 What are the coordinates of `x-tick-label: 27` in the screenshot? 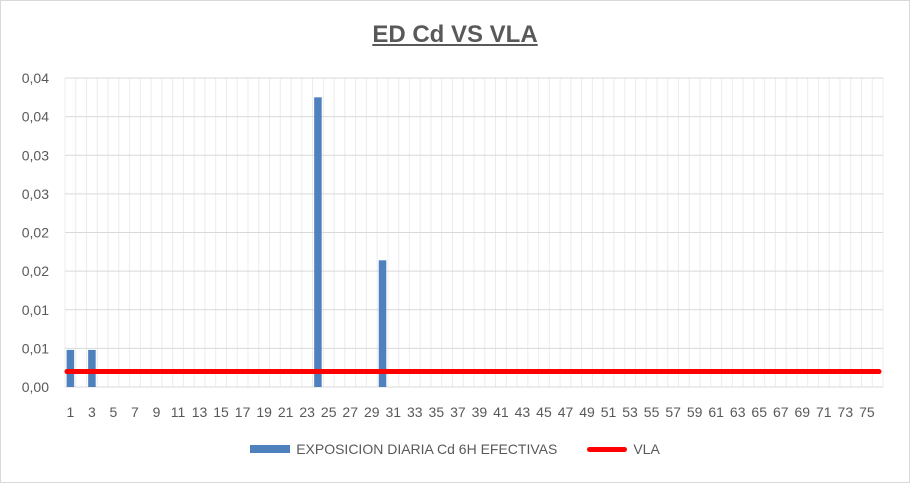 It's located at (350, 412).